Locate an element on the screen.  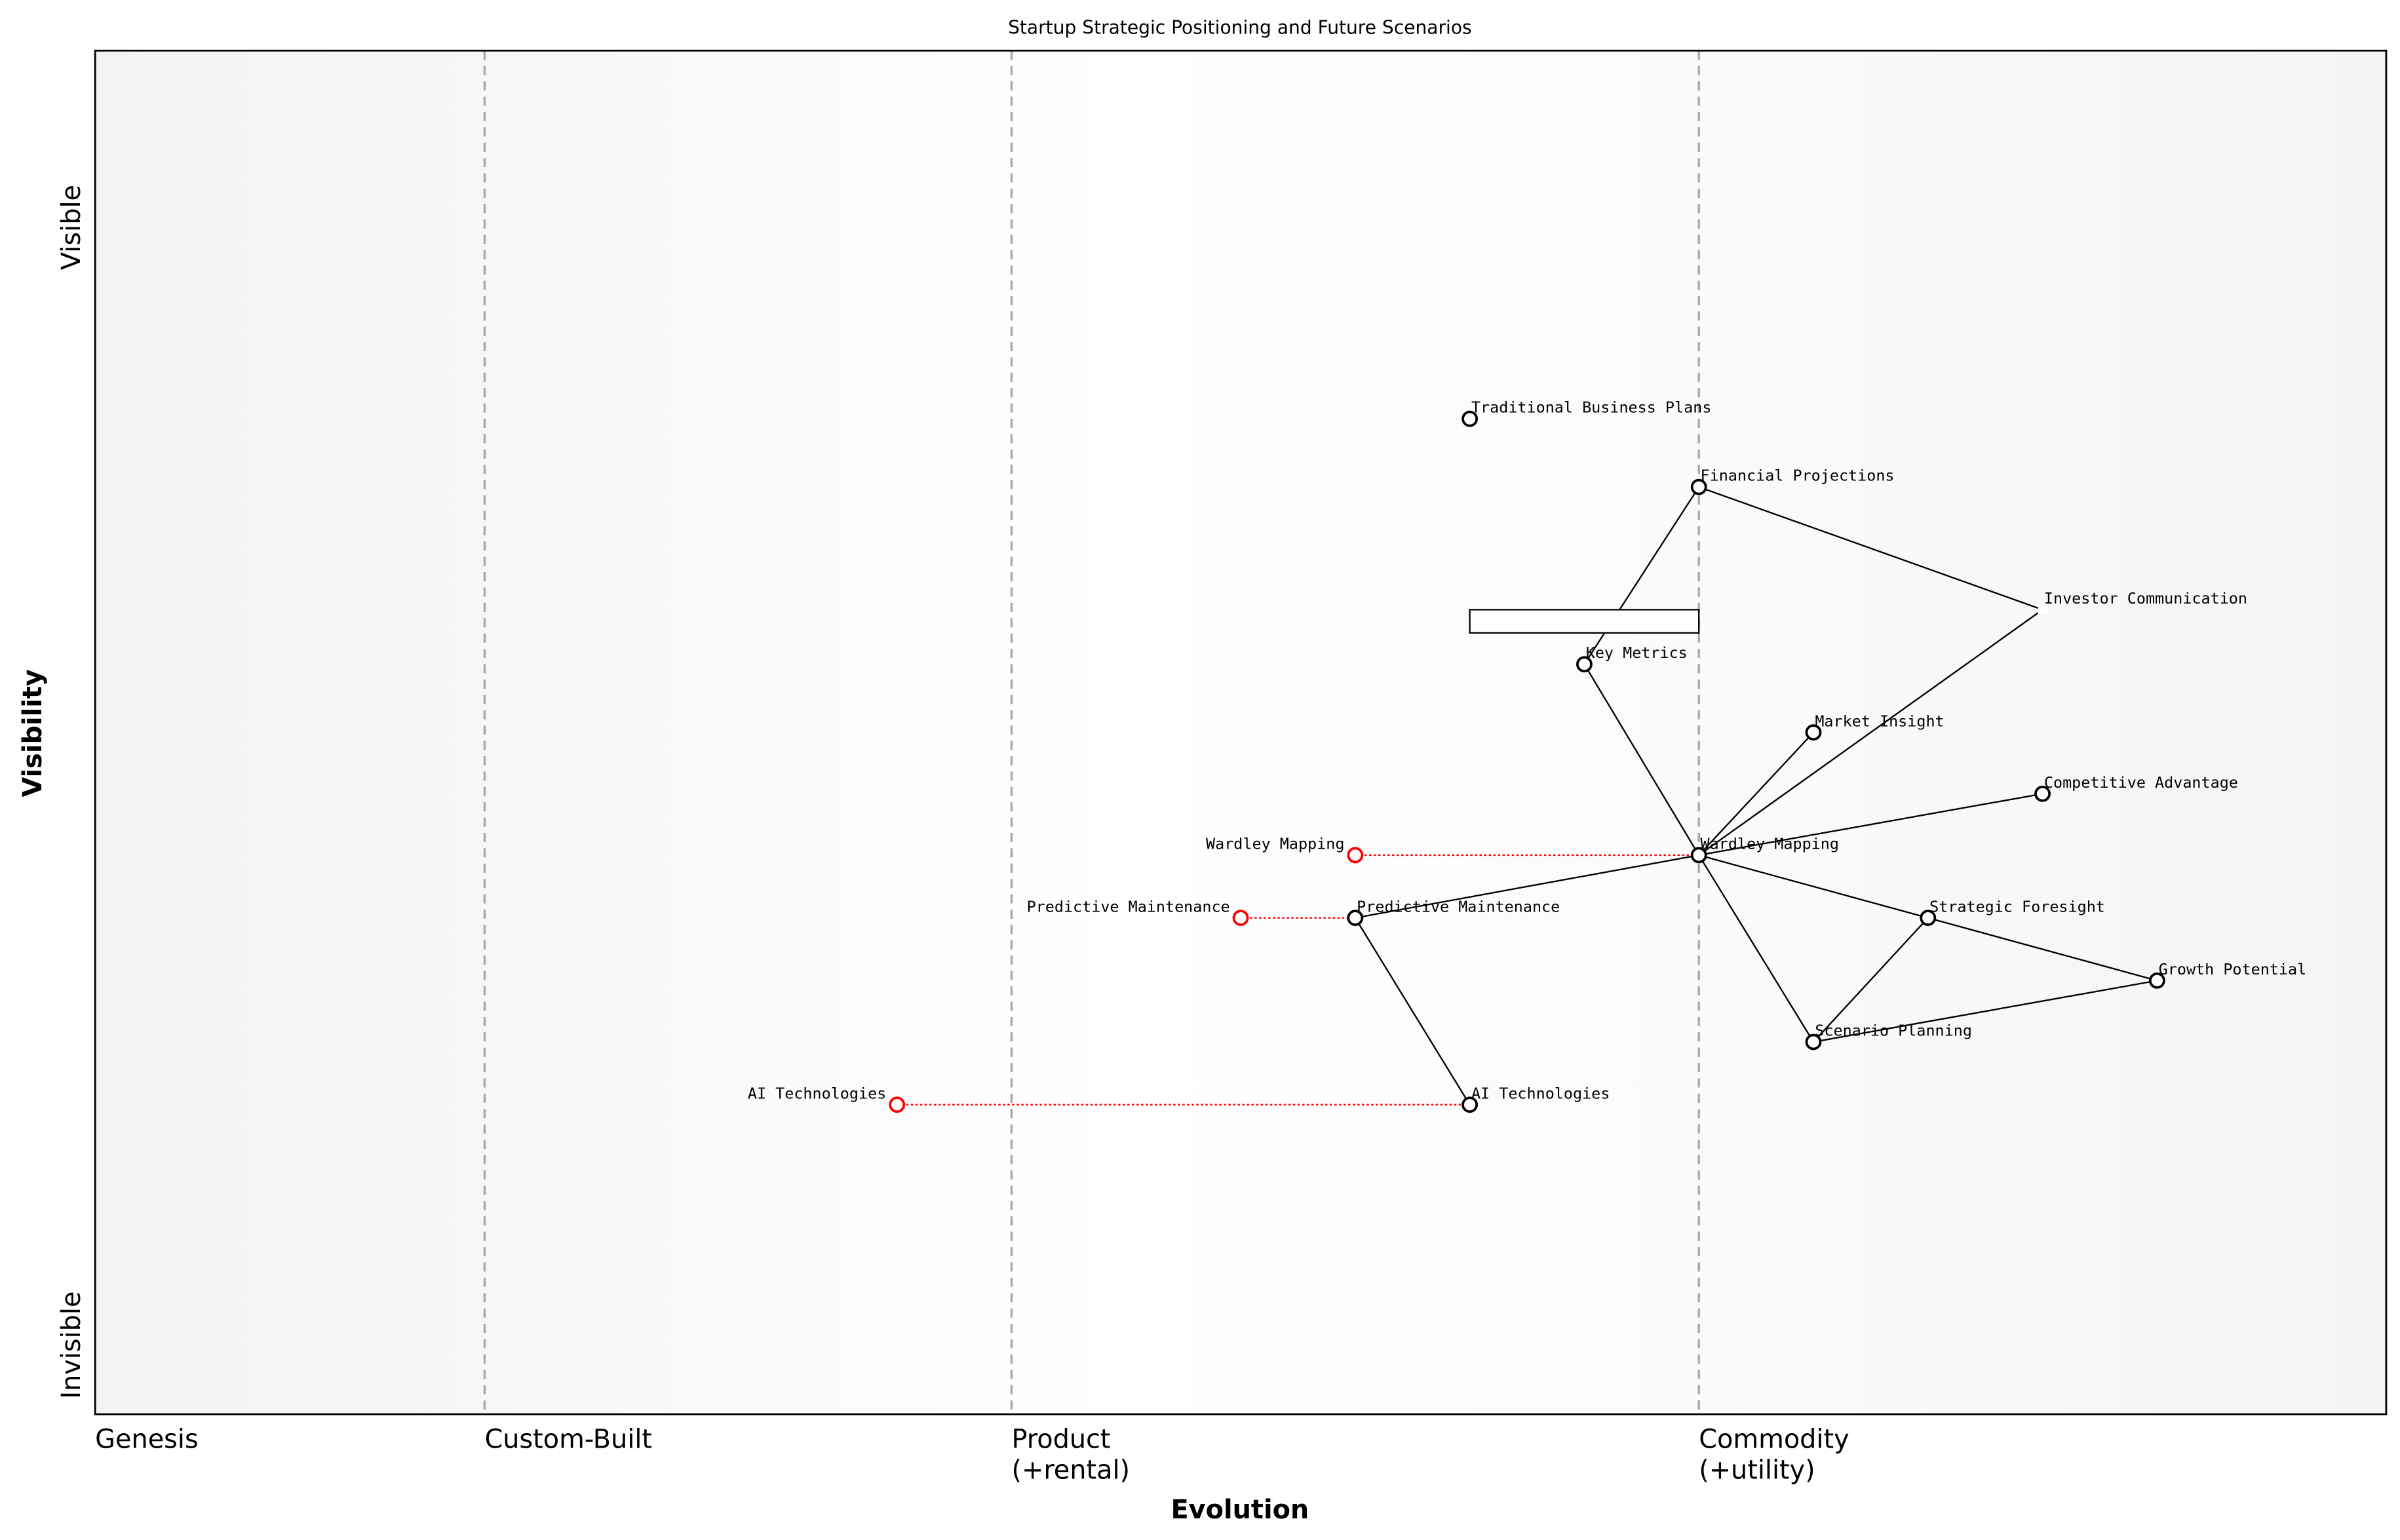
x-axis-label: Evolution is located at coordinates (1240, 1510).